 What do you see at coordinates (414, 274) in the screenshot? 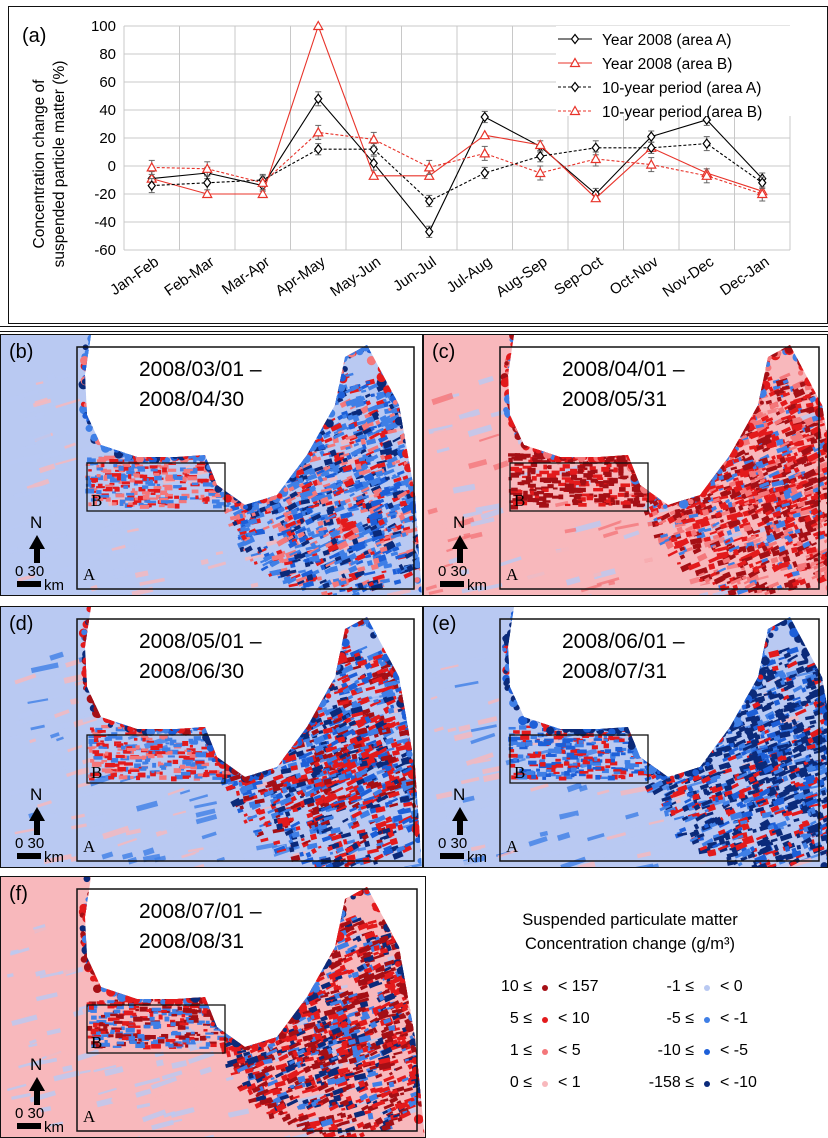
I see `x-tick-label: Jun-Jul` at bounding box center [414, 274].